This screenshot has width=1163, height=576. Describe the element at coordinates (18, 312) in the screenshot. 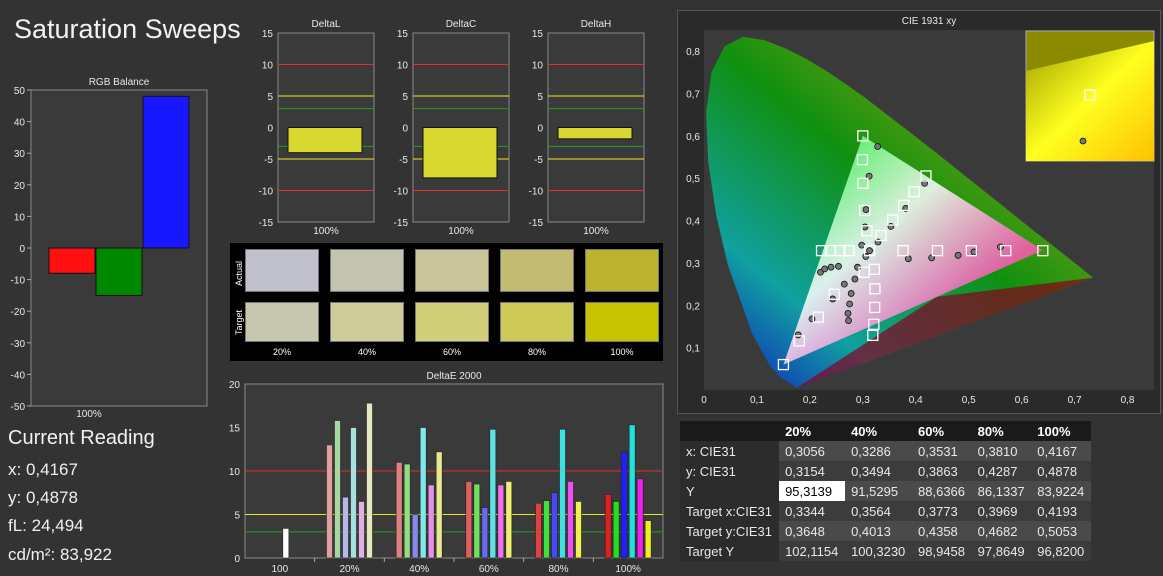

I see `y-tick-label: -20` at that location.